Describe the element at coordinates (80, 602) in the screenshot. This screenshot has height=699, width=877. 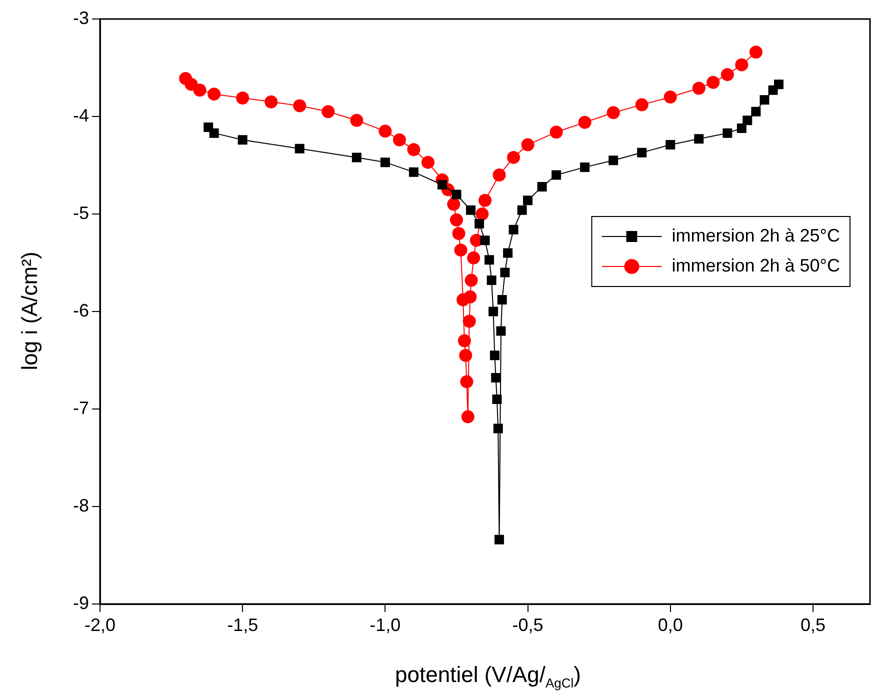
I see `y-tick-label: -9` at that location.